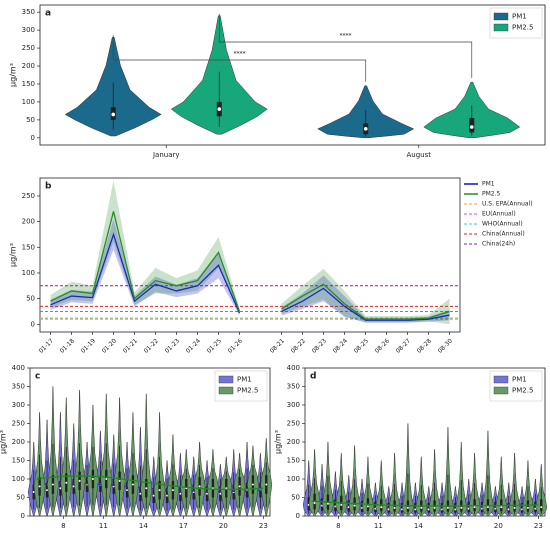 This screenshot has width=550, height=533. I want to click on violin, so click(461, 479).